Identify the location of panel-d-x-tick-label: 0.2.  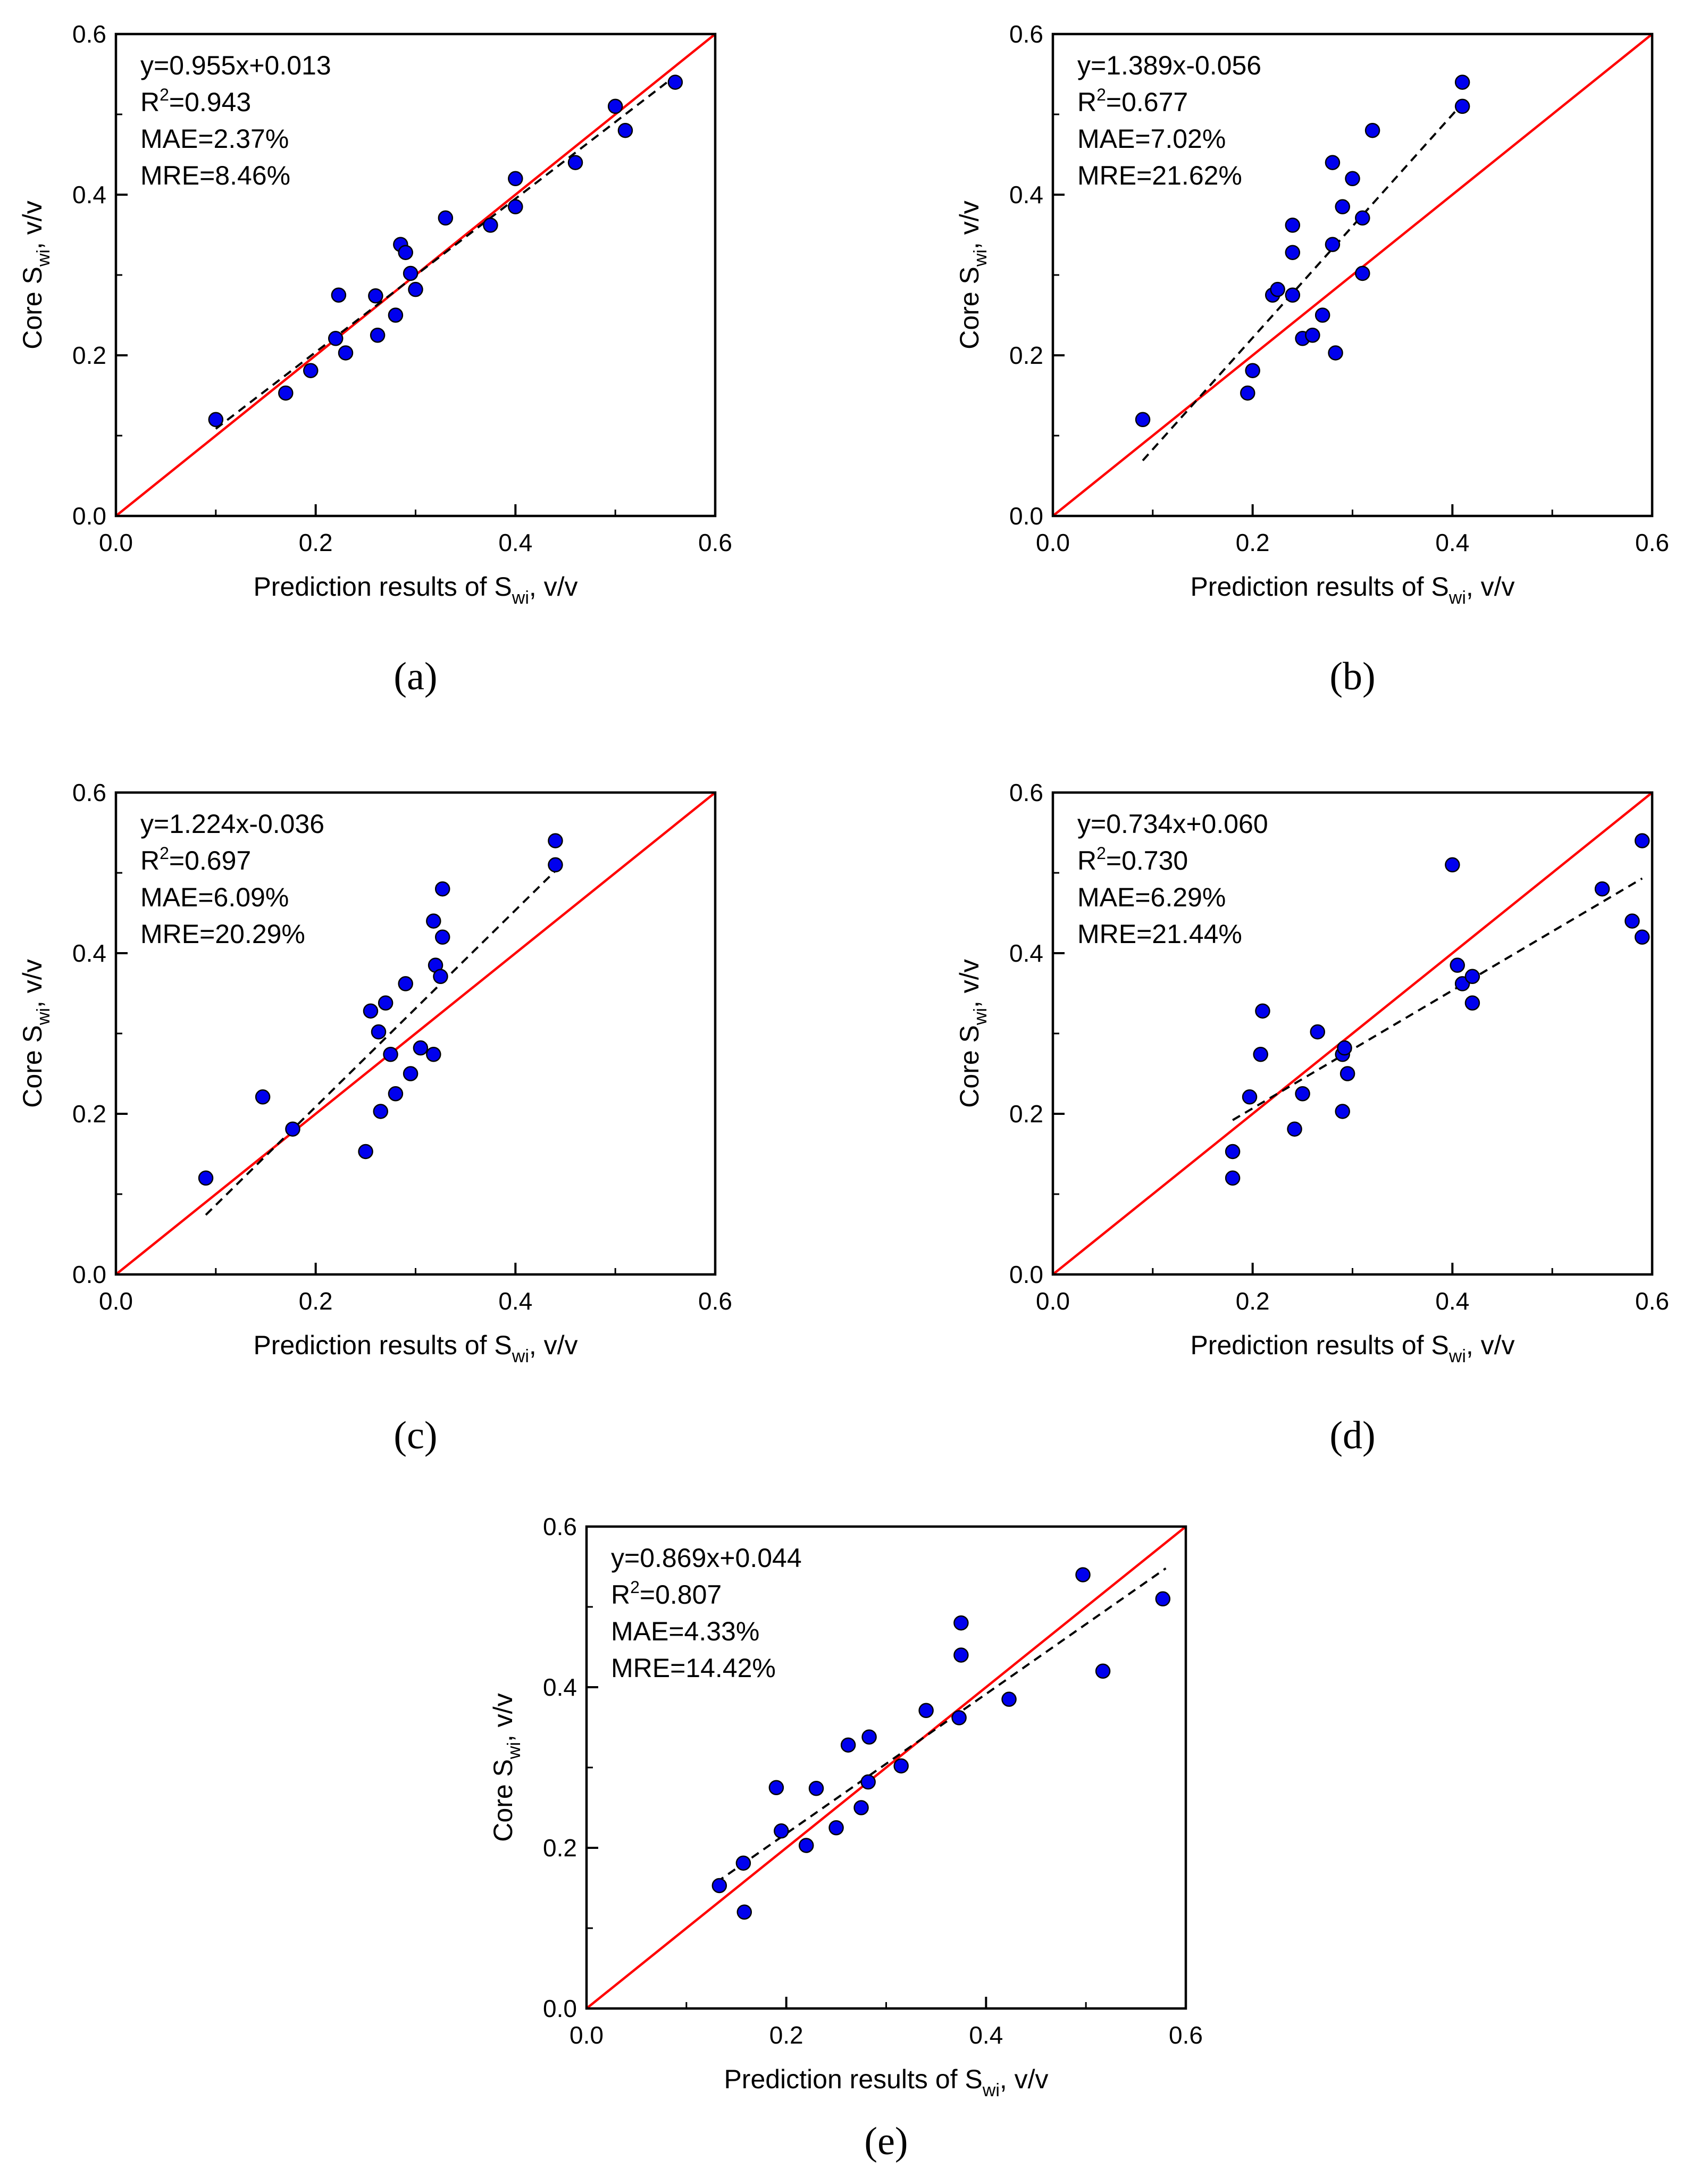
(1253, 1301).